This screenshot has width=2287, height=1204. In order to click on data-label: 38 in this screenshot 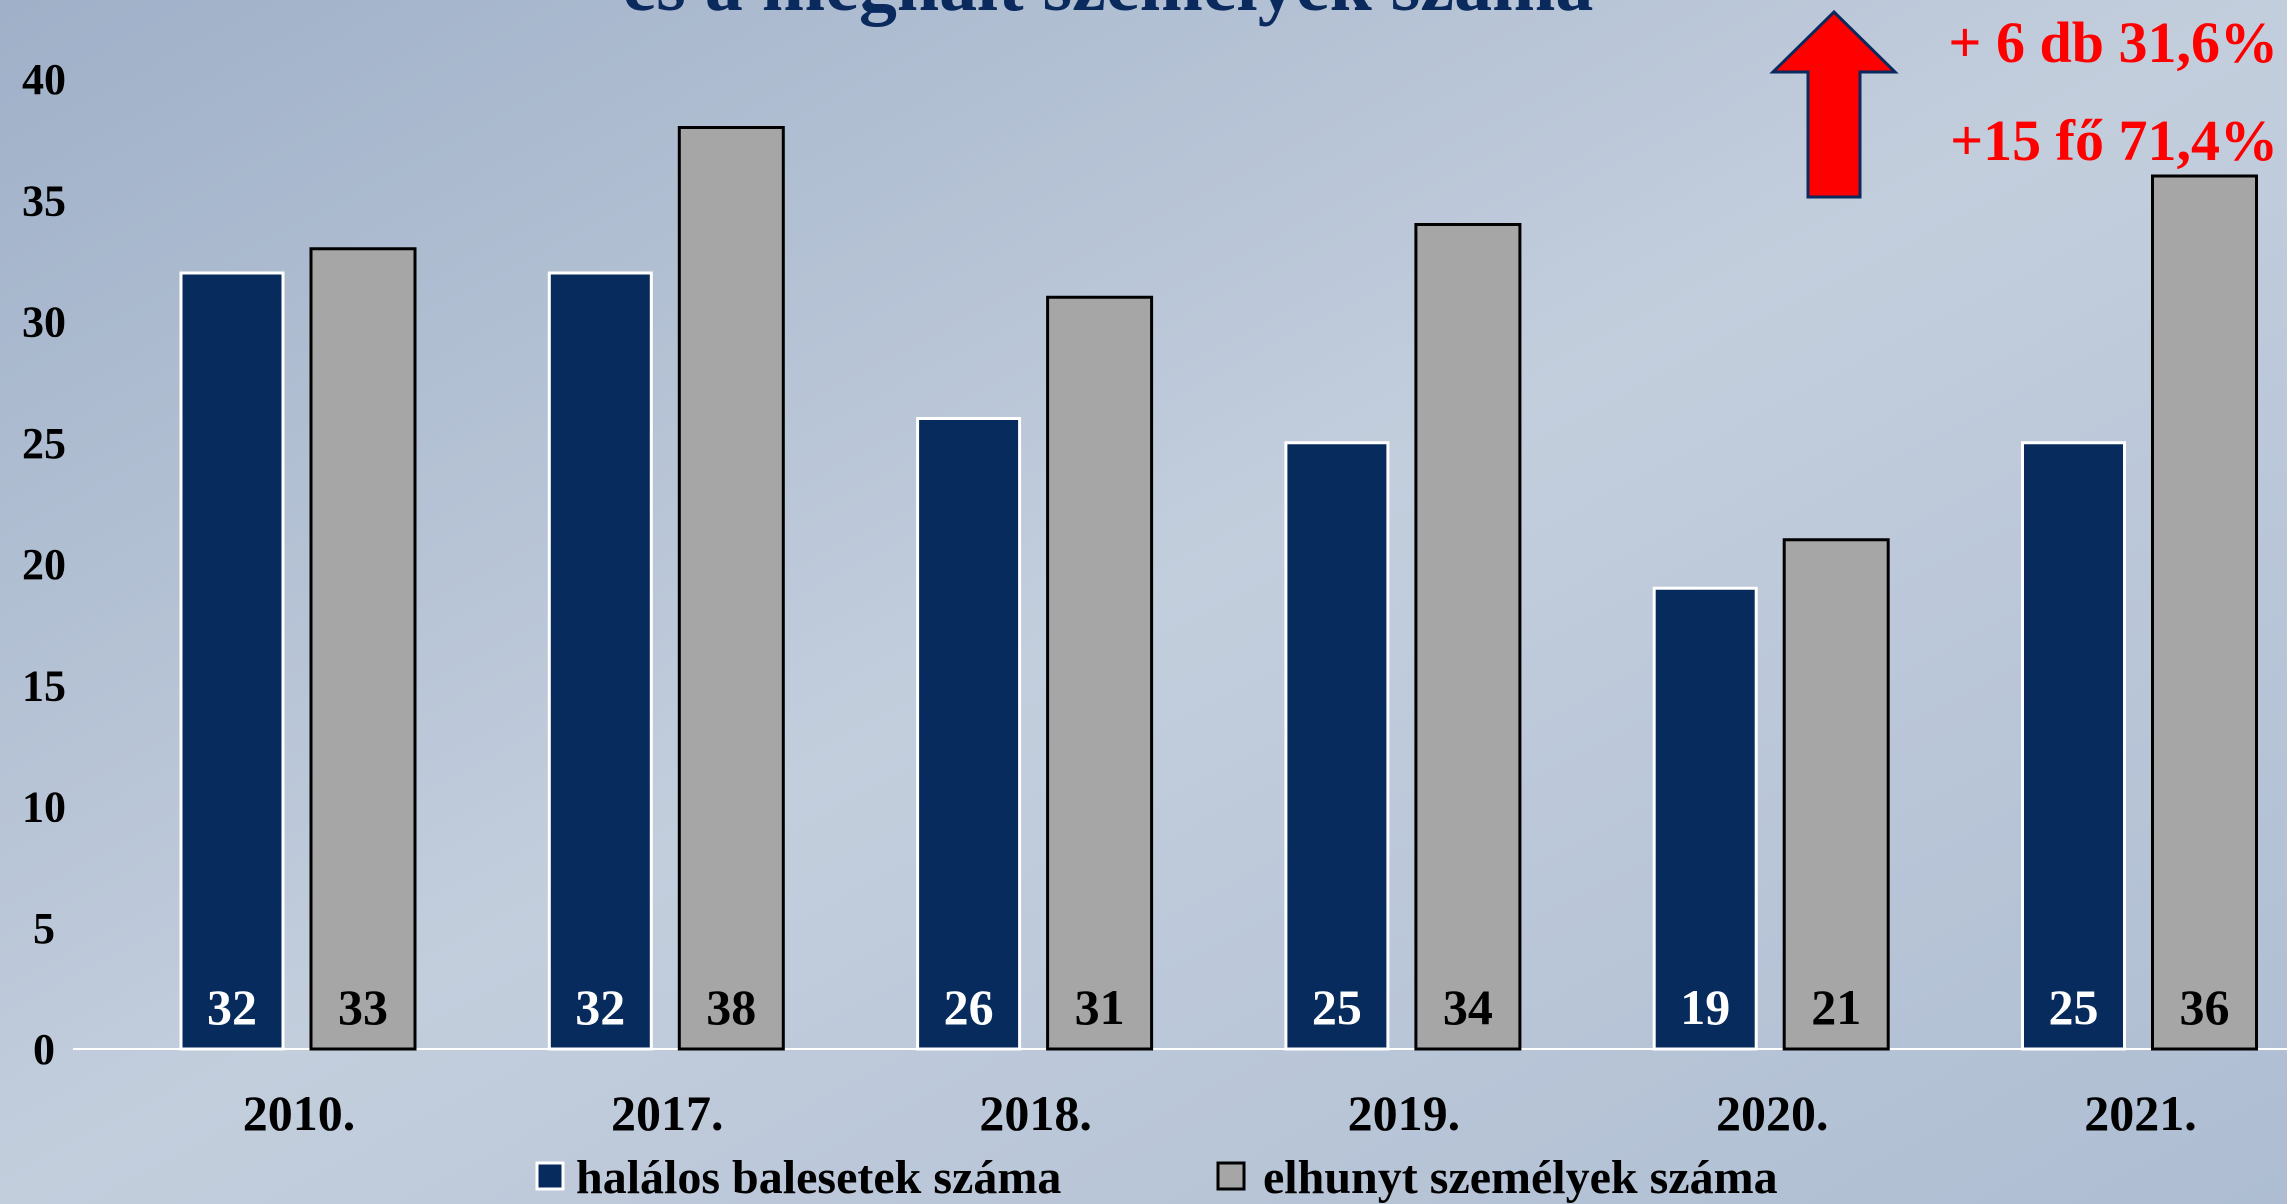, I will do `click(731, 1007)`.